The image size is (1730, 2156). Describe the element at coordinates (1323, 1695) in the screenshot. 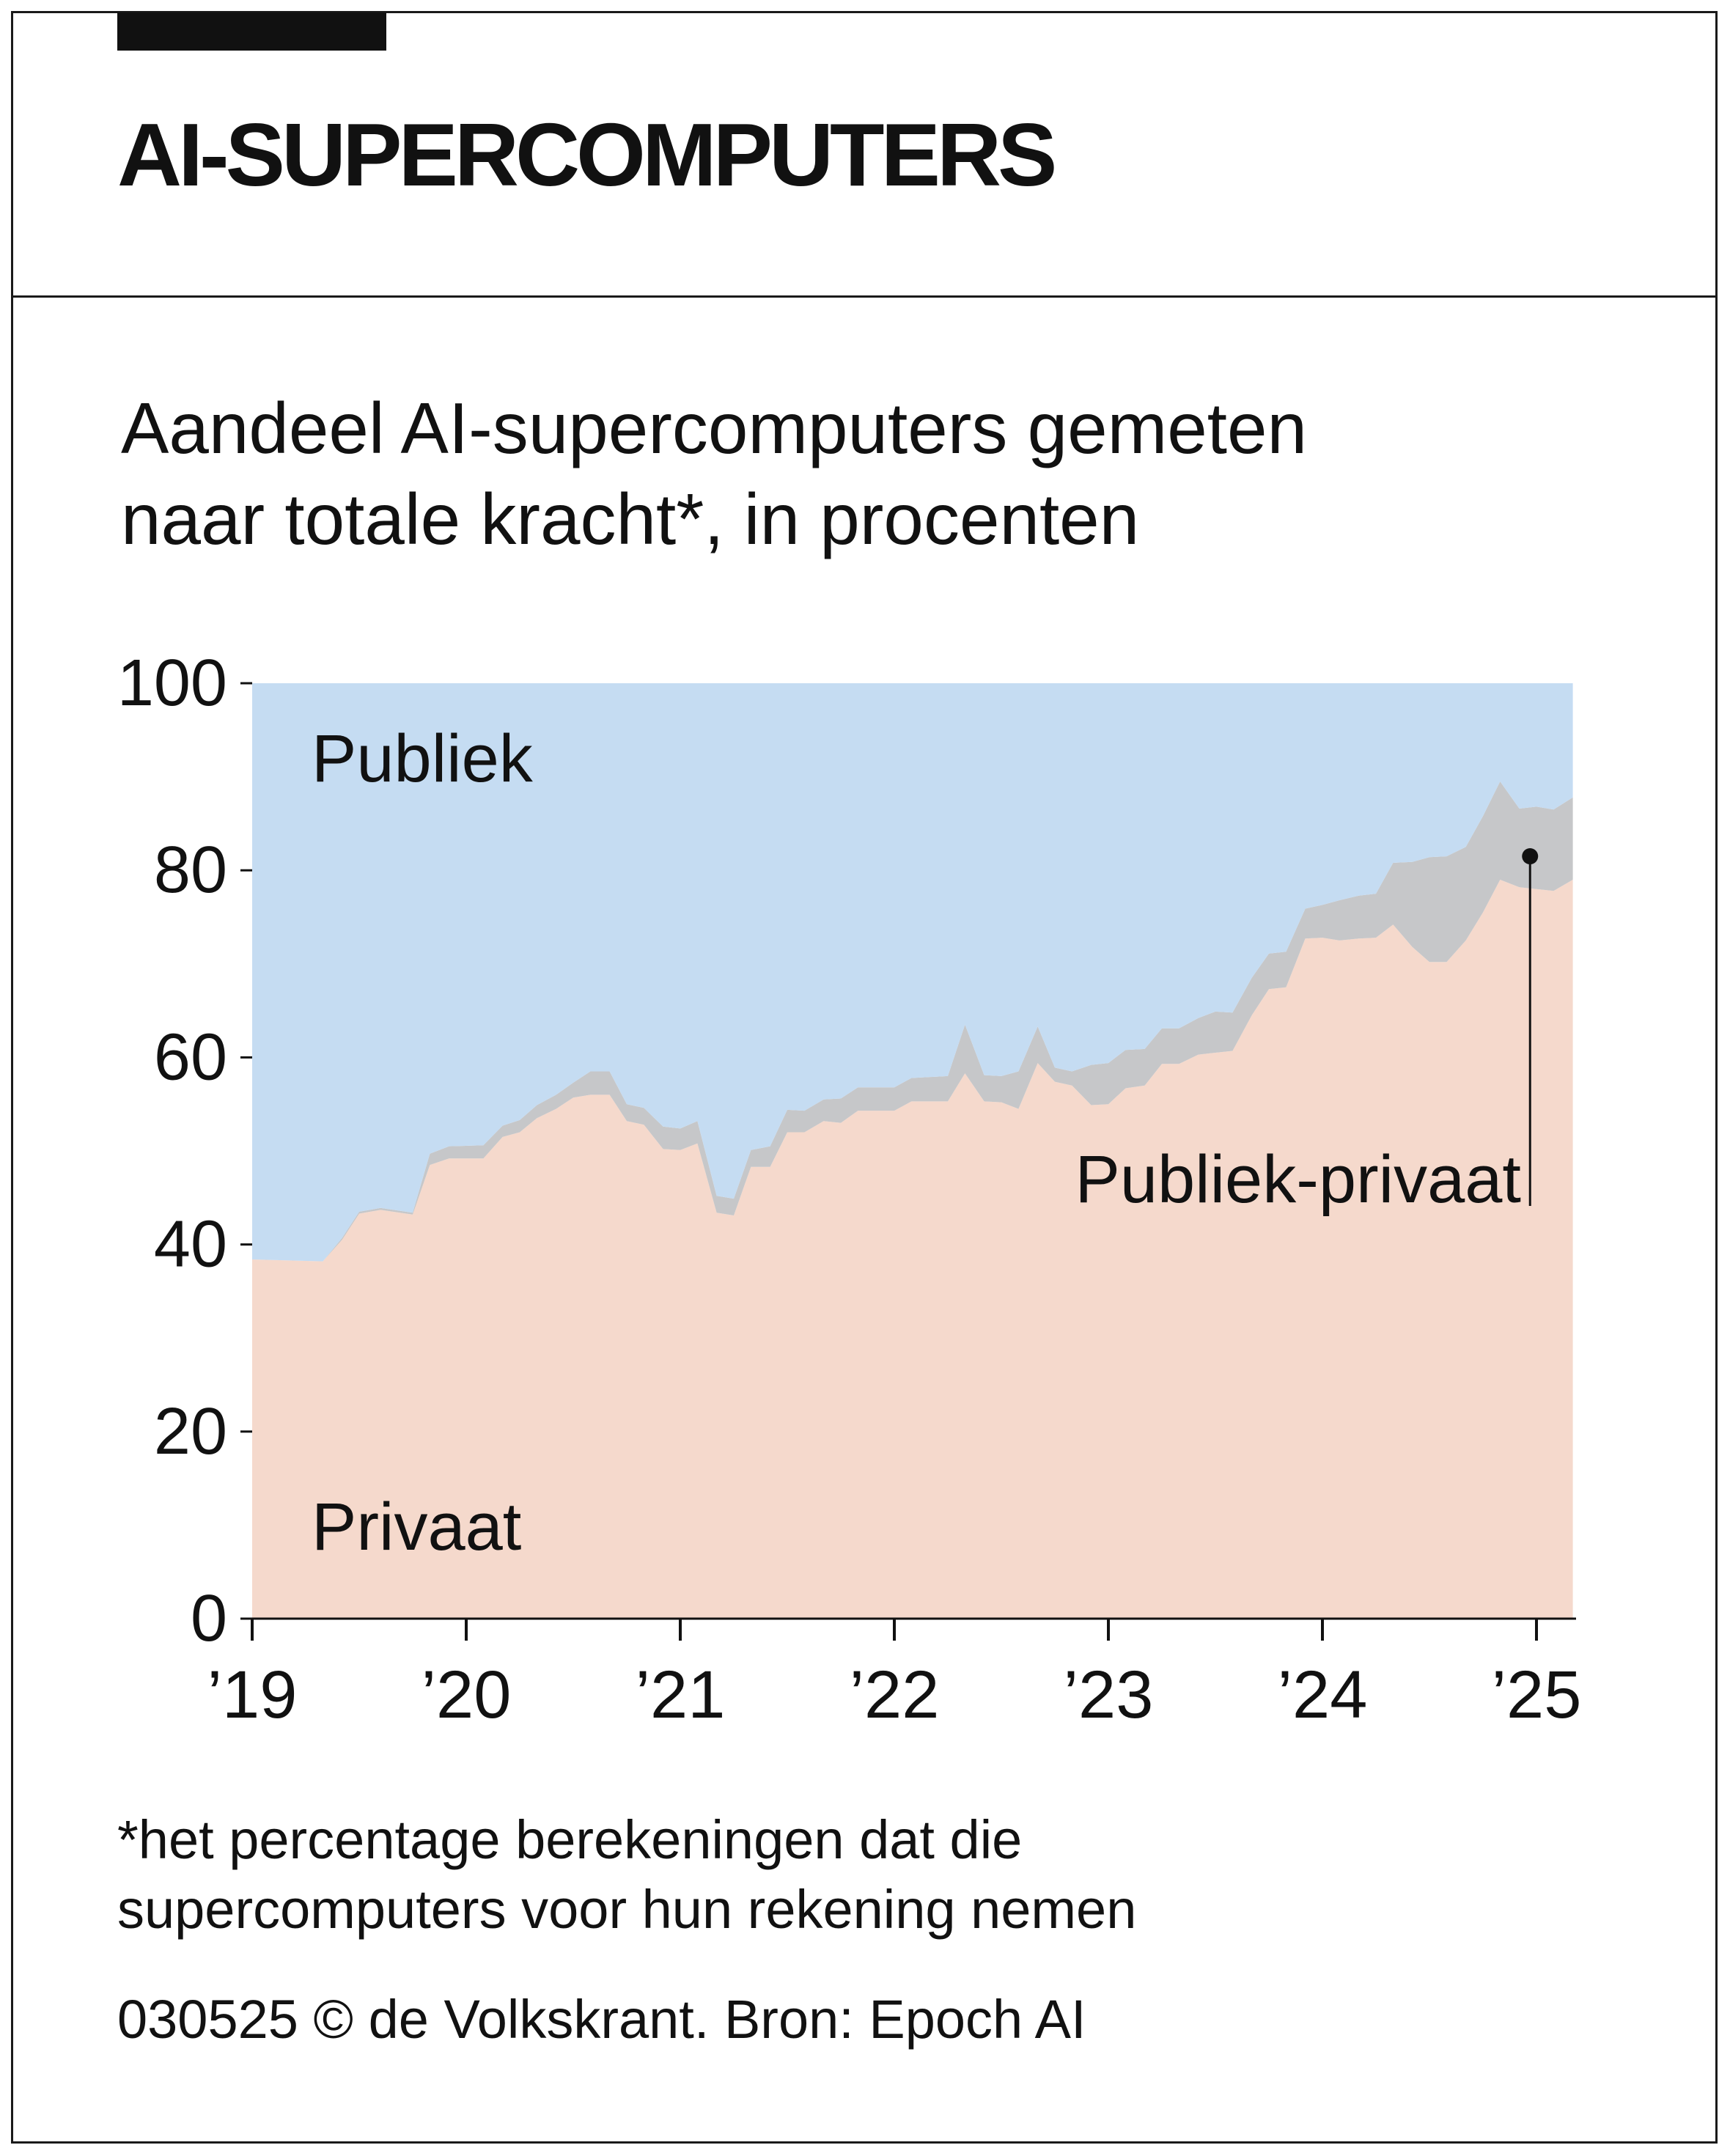

I see `x-tick-label: ’24` at that location.